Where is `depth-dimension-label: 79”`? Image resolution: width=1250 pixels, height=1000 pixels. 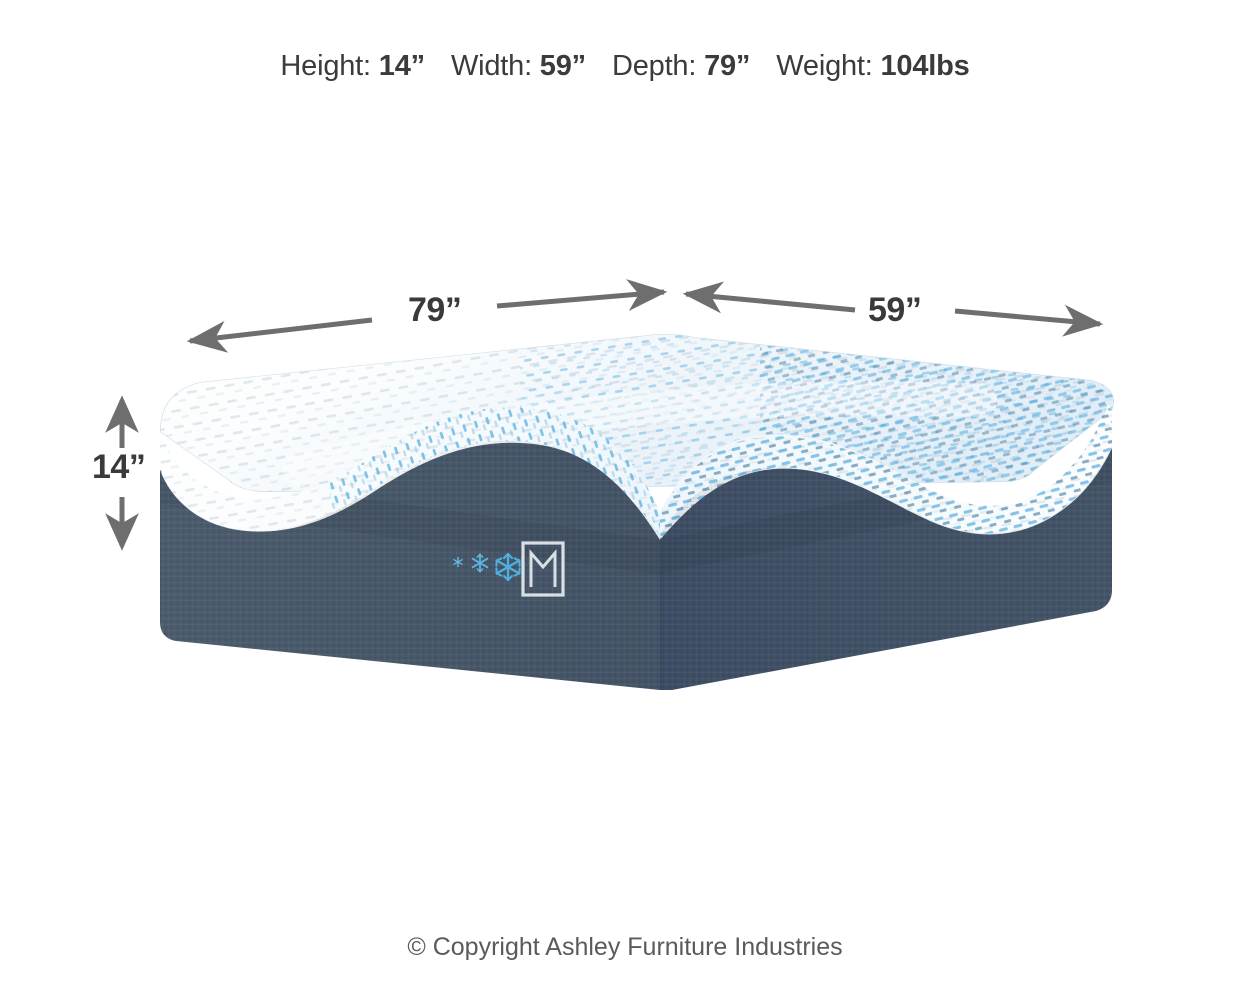 depth-dimension-label: 79” is located at coordinates (435, 310).